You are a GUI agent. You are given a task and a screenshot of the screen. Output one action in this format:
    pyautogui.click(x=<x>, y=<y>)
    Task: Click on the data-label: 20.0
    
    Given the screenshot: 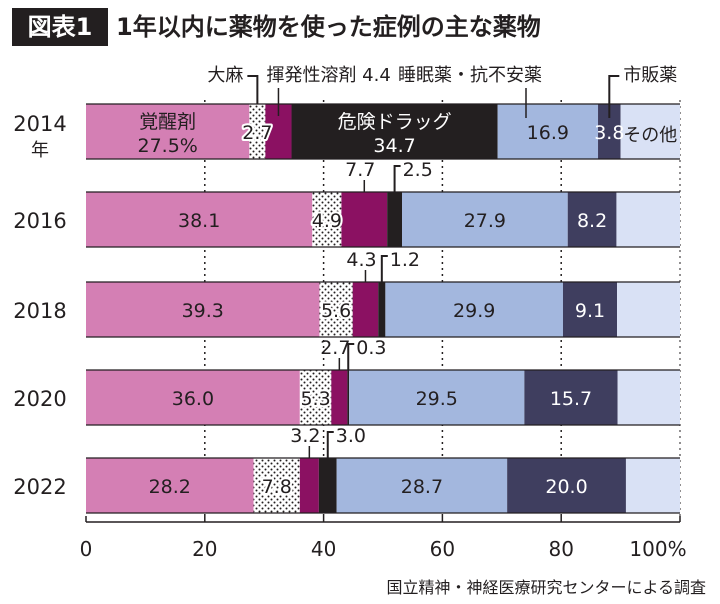 What is the action you would take?
    pyautogui.click(x=566, y=487)
    